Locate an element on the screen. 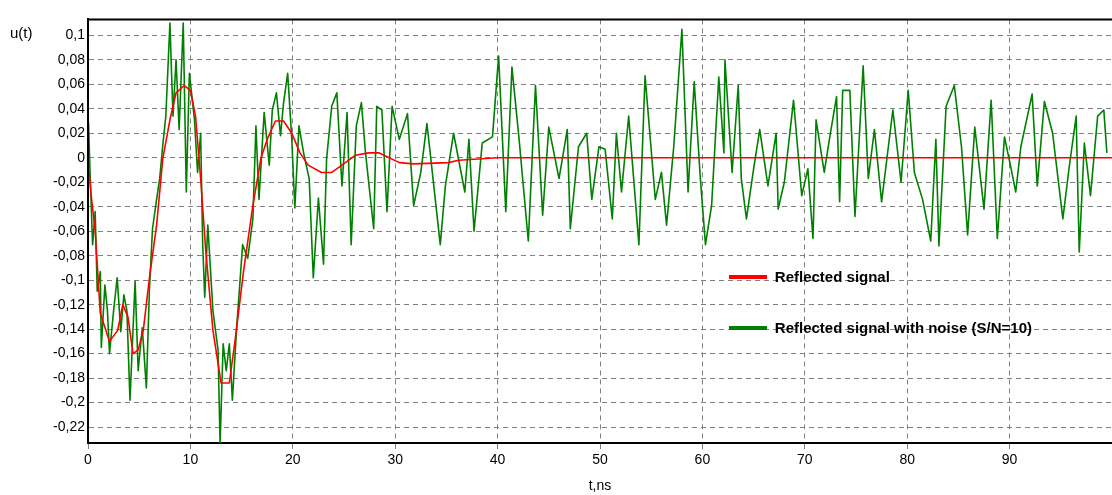  y-tick-label: -0,04 is located at coordinates (69, 205).